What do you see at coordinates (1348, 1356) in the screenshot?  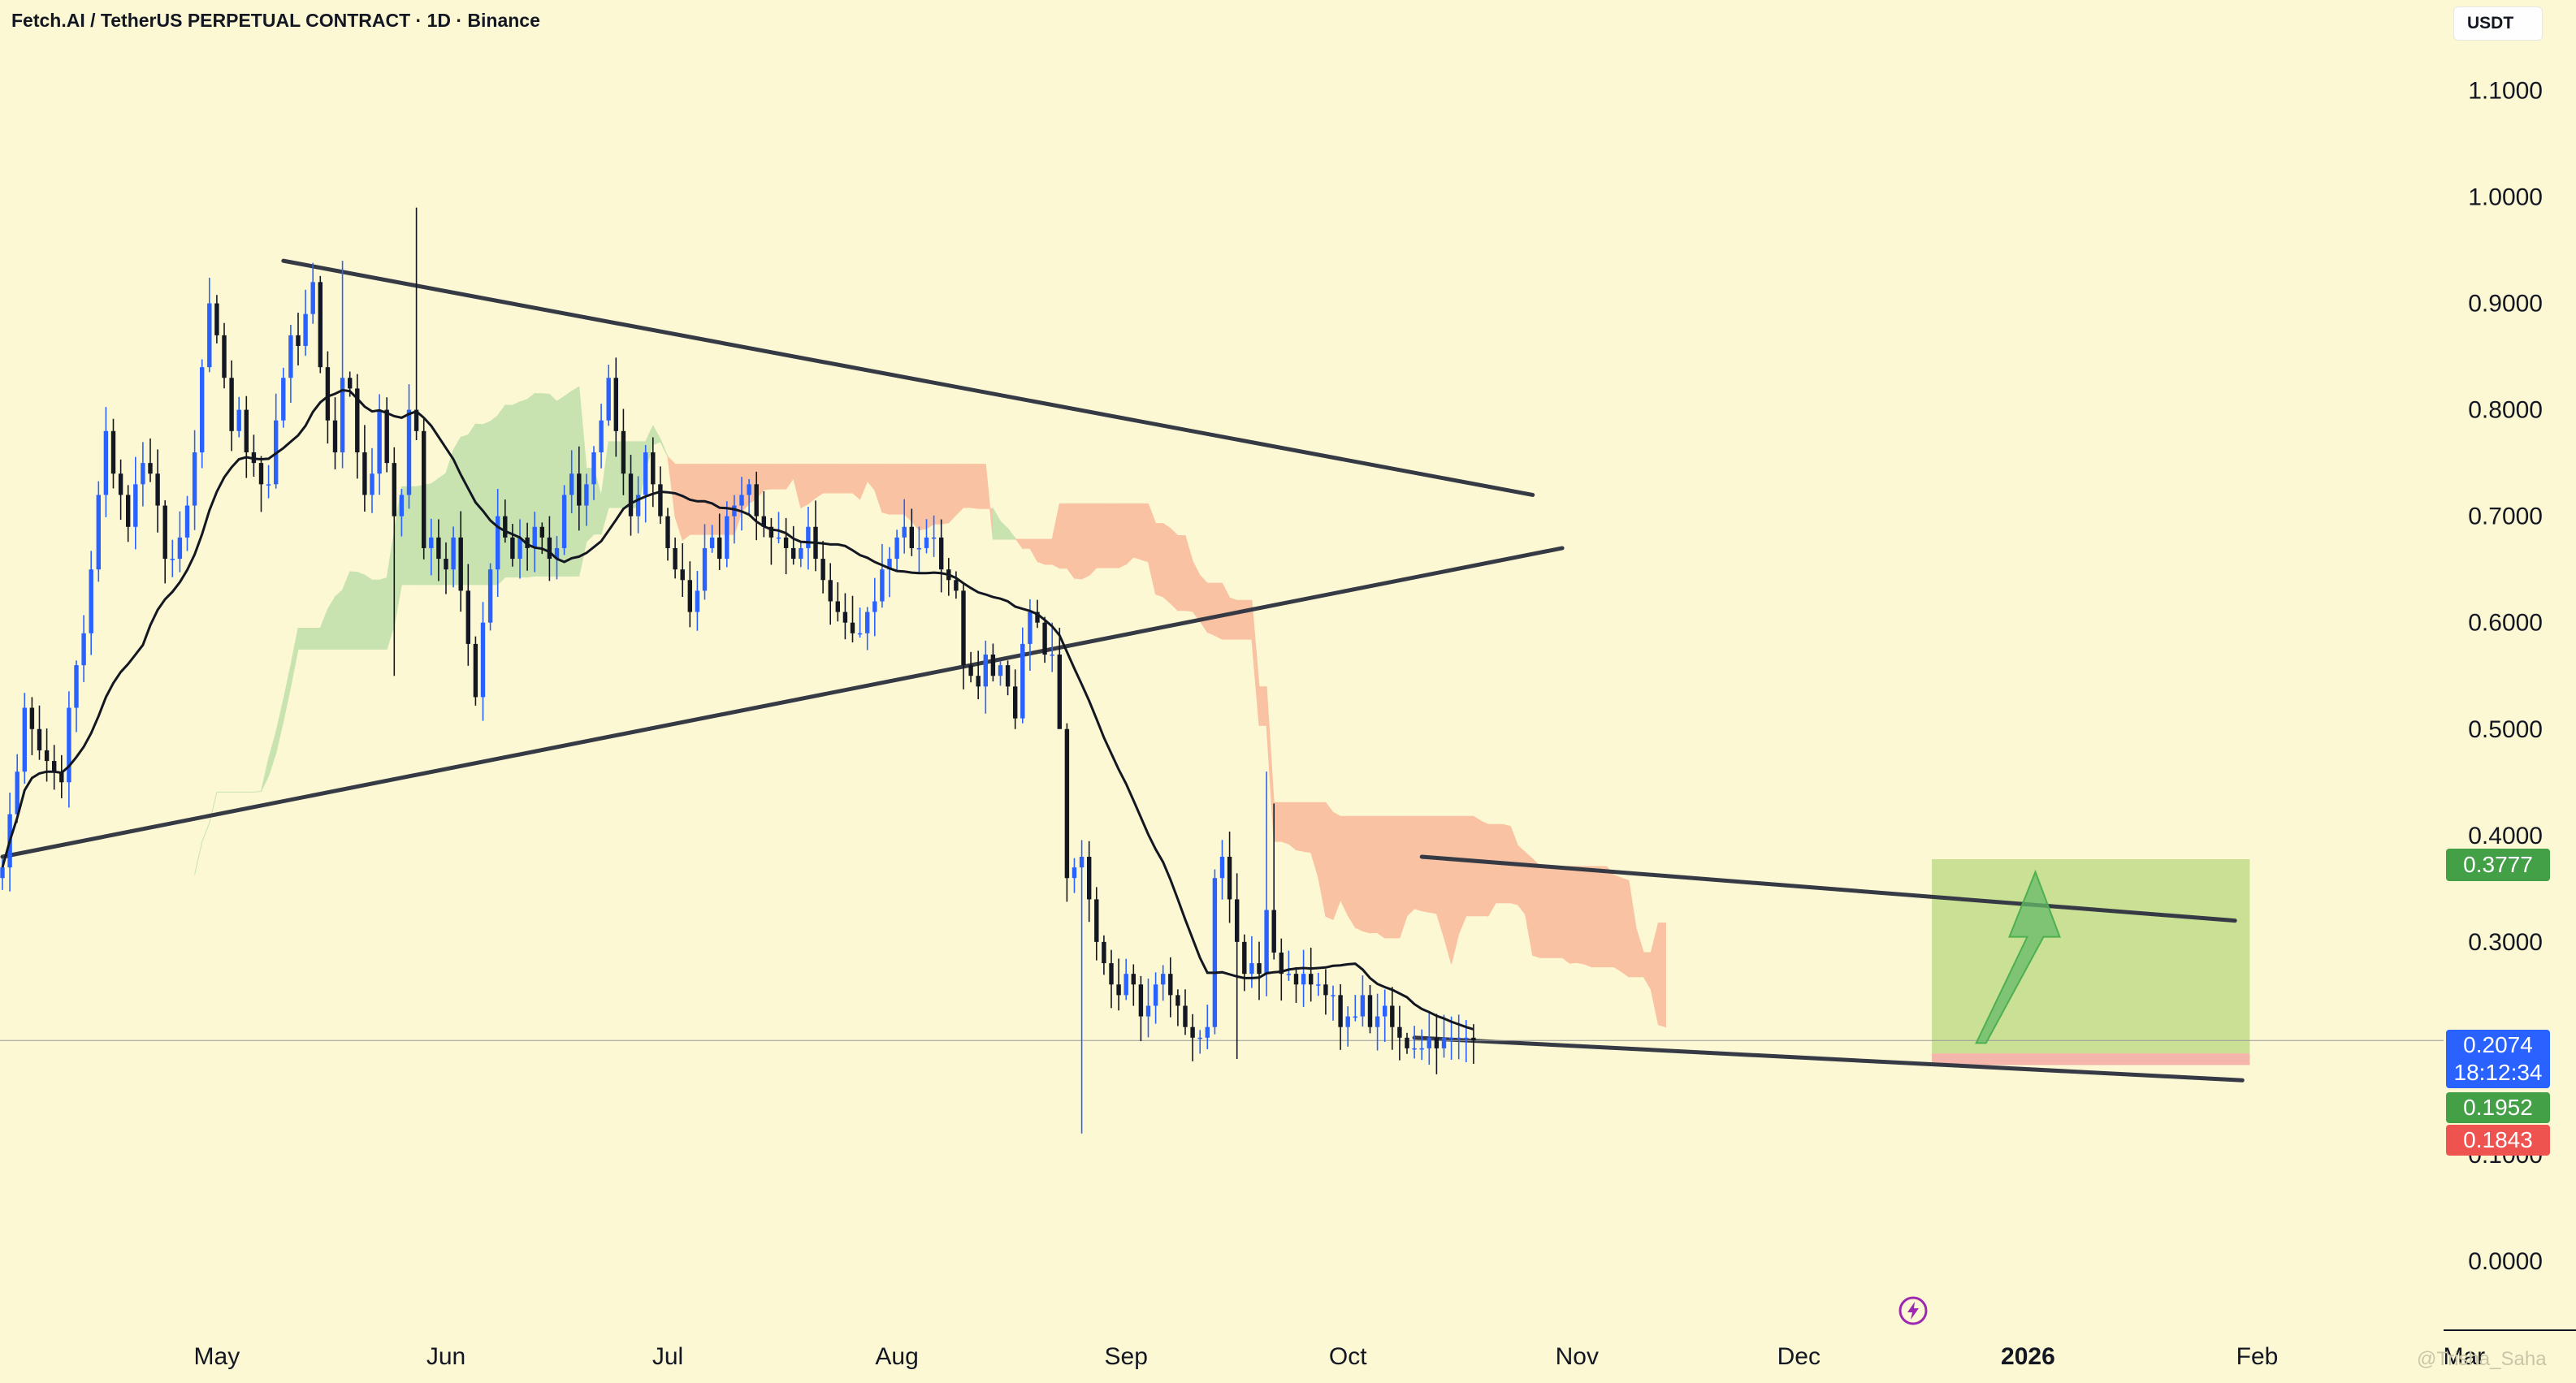 I see `x-tick-label: Oct` at bounding box center [1348, 1356].